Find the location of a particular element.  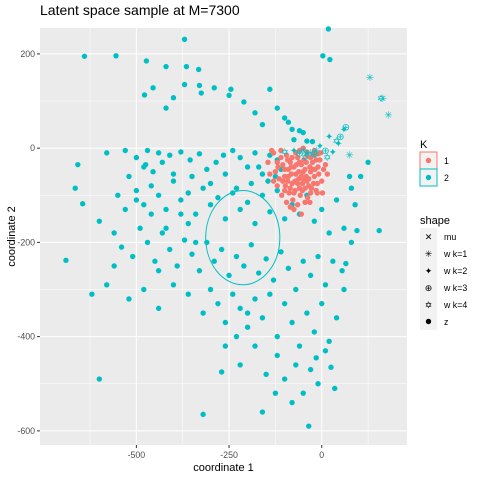

legend-shape-label: w k=1 is located at coordinates (455, 254).